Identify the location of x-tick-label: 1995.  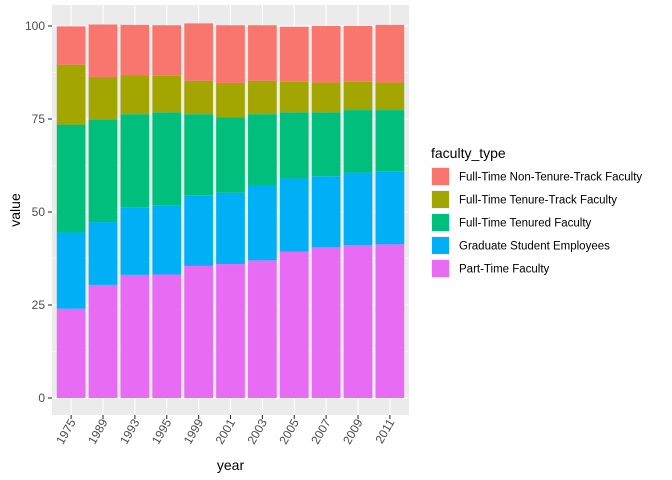
(162, 431).